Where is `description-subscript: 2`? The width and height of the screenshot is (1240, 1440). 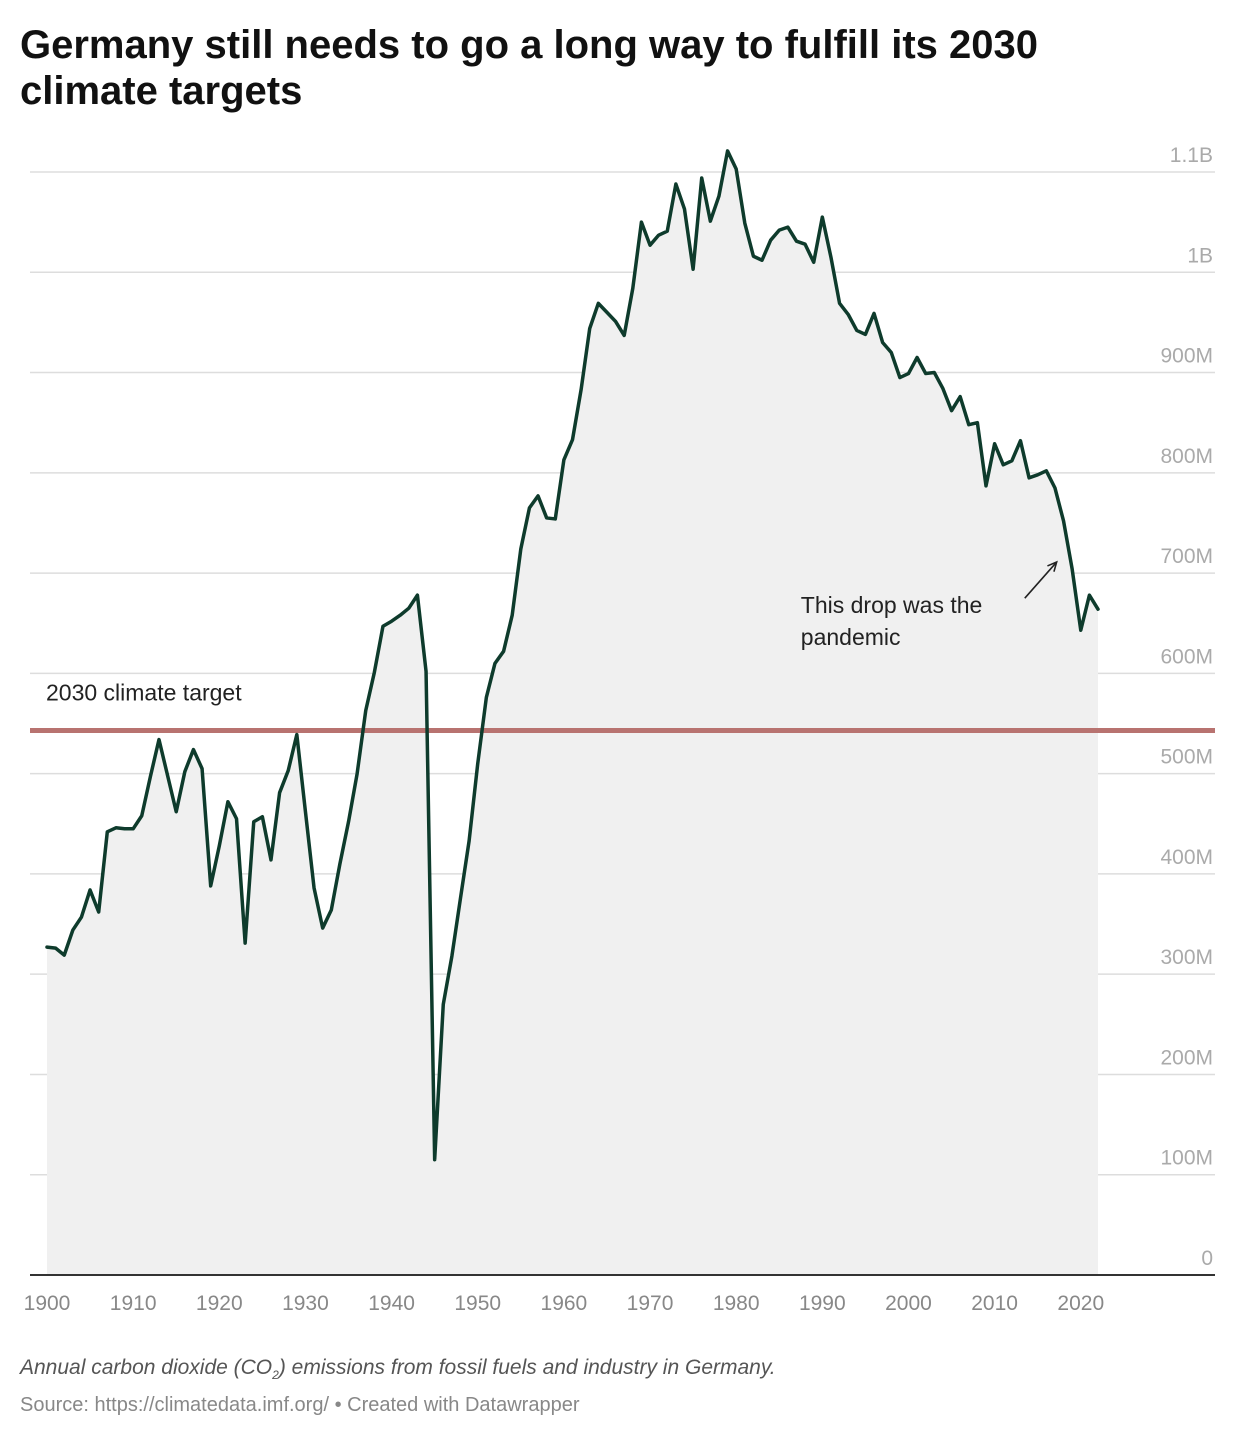
description-subscript: 2 is located at coordinates (275, 1375).